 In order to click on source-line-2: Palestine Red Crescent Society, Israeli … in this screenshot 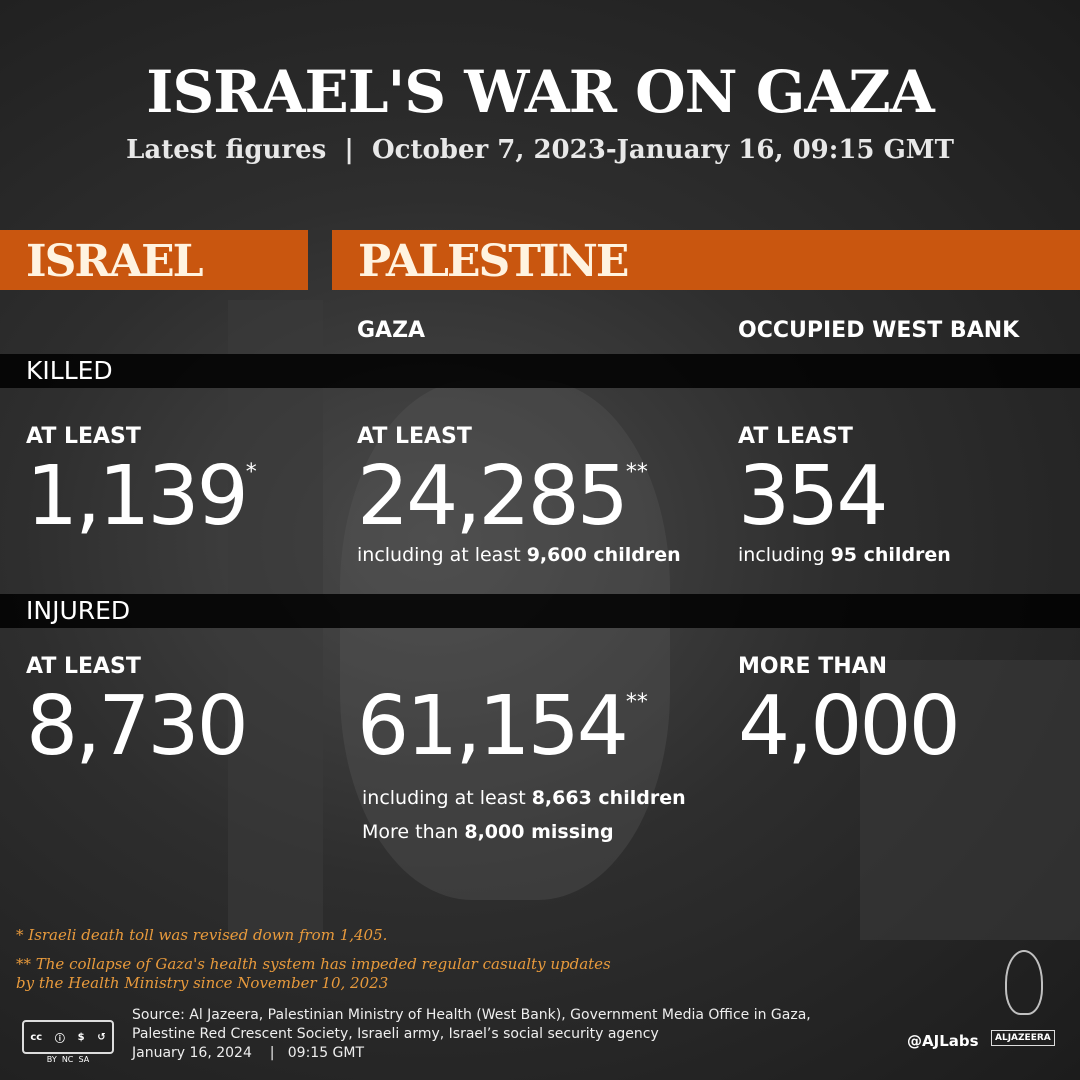, I will do `click(395, 1034)`.